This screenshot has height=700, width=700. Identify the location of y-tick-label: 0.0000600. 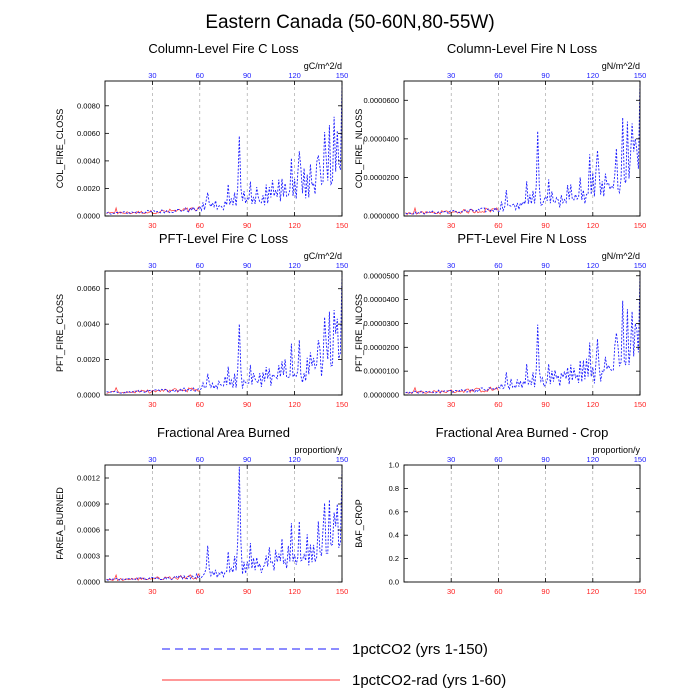
(381, 100).